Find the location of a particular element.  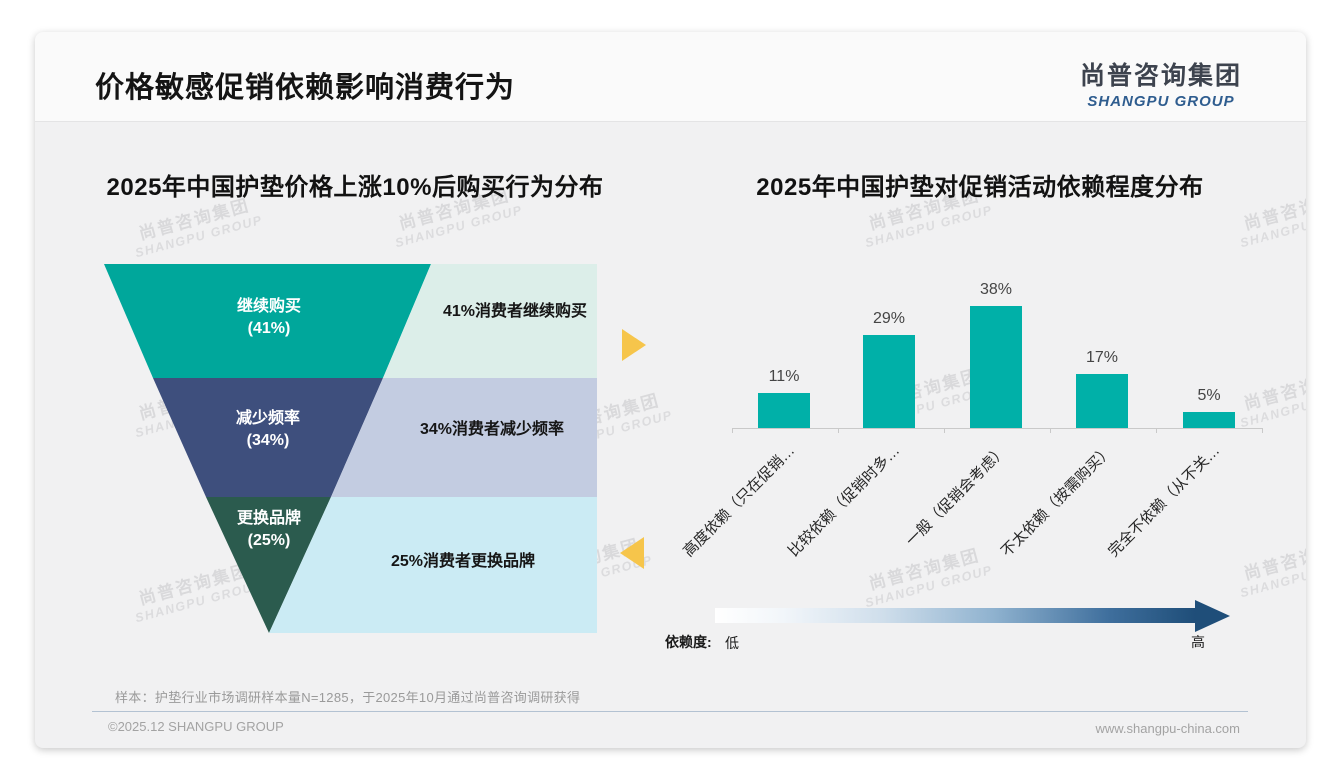

footer-website: www.shangpu-china.com is located at coordinates (1167, 728).